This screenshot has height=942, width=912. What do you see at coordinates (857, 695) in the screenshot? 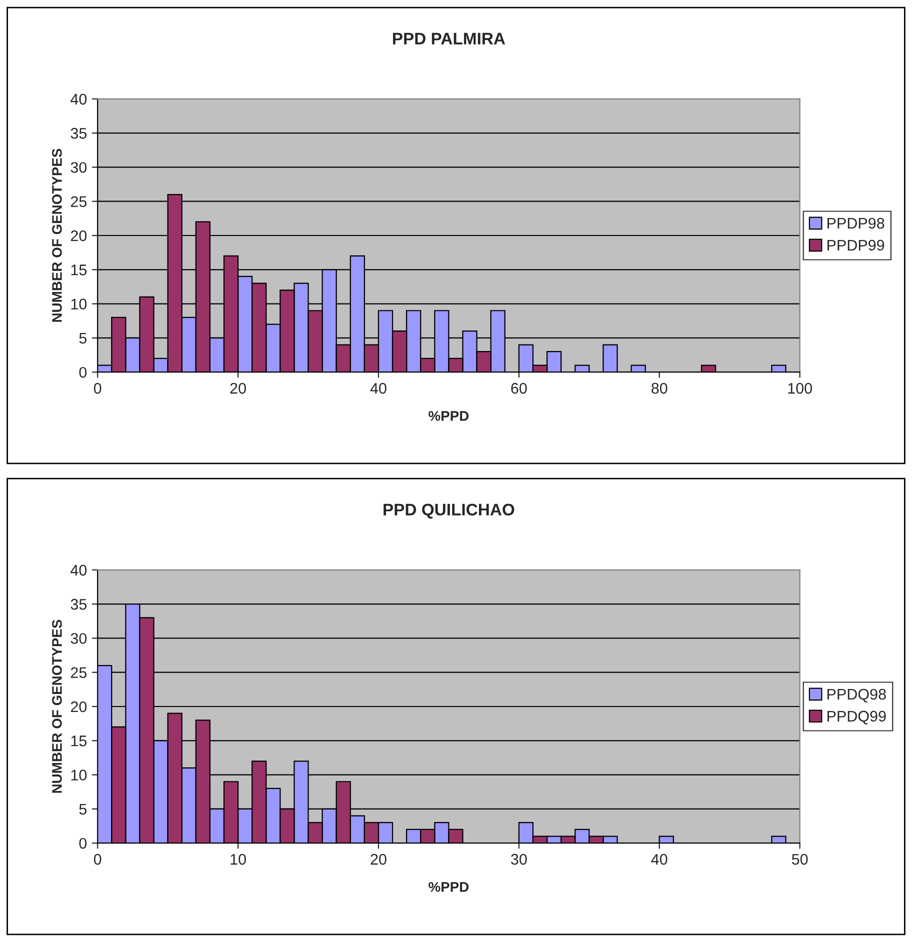
I see `legend-label: PPDQ98` at bounding box center [857, 695].